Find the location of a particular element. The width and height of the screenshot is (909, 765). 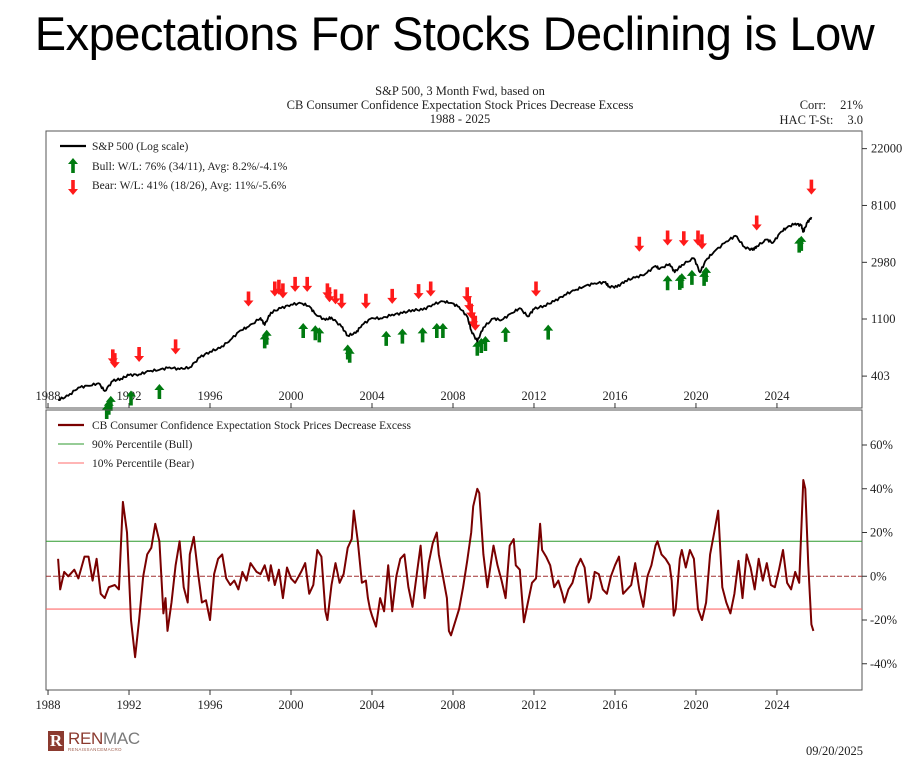

top-x-tick-label: 1996 is located at coordinates (210, 396).